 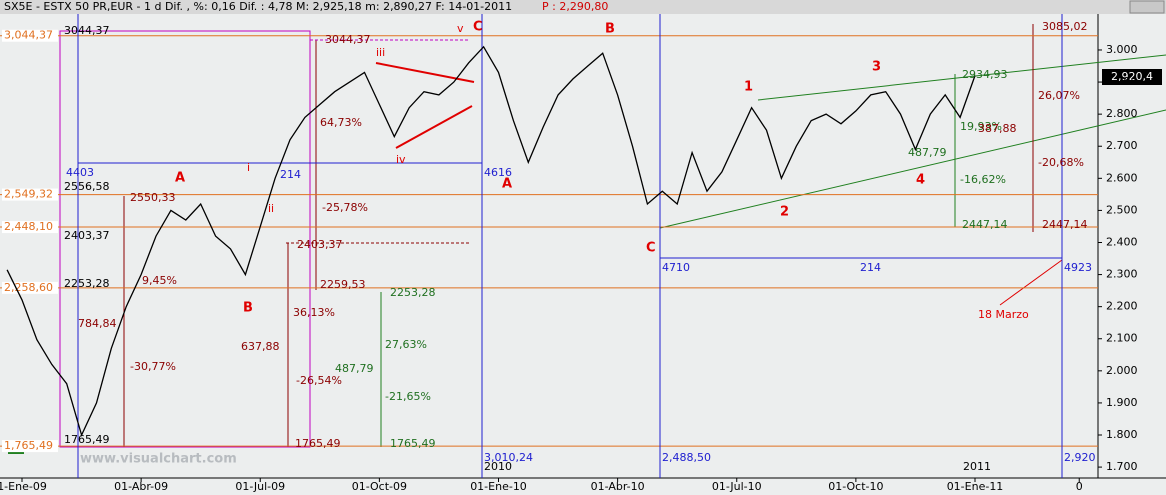 What do you see at coordinates (737, 486) in the screenshot?
I see `x-tick-label: 01-Jul-10` at bounding box center [737, 486].